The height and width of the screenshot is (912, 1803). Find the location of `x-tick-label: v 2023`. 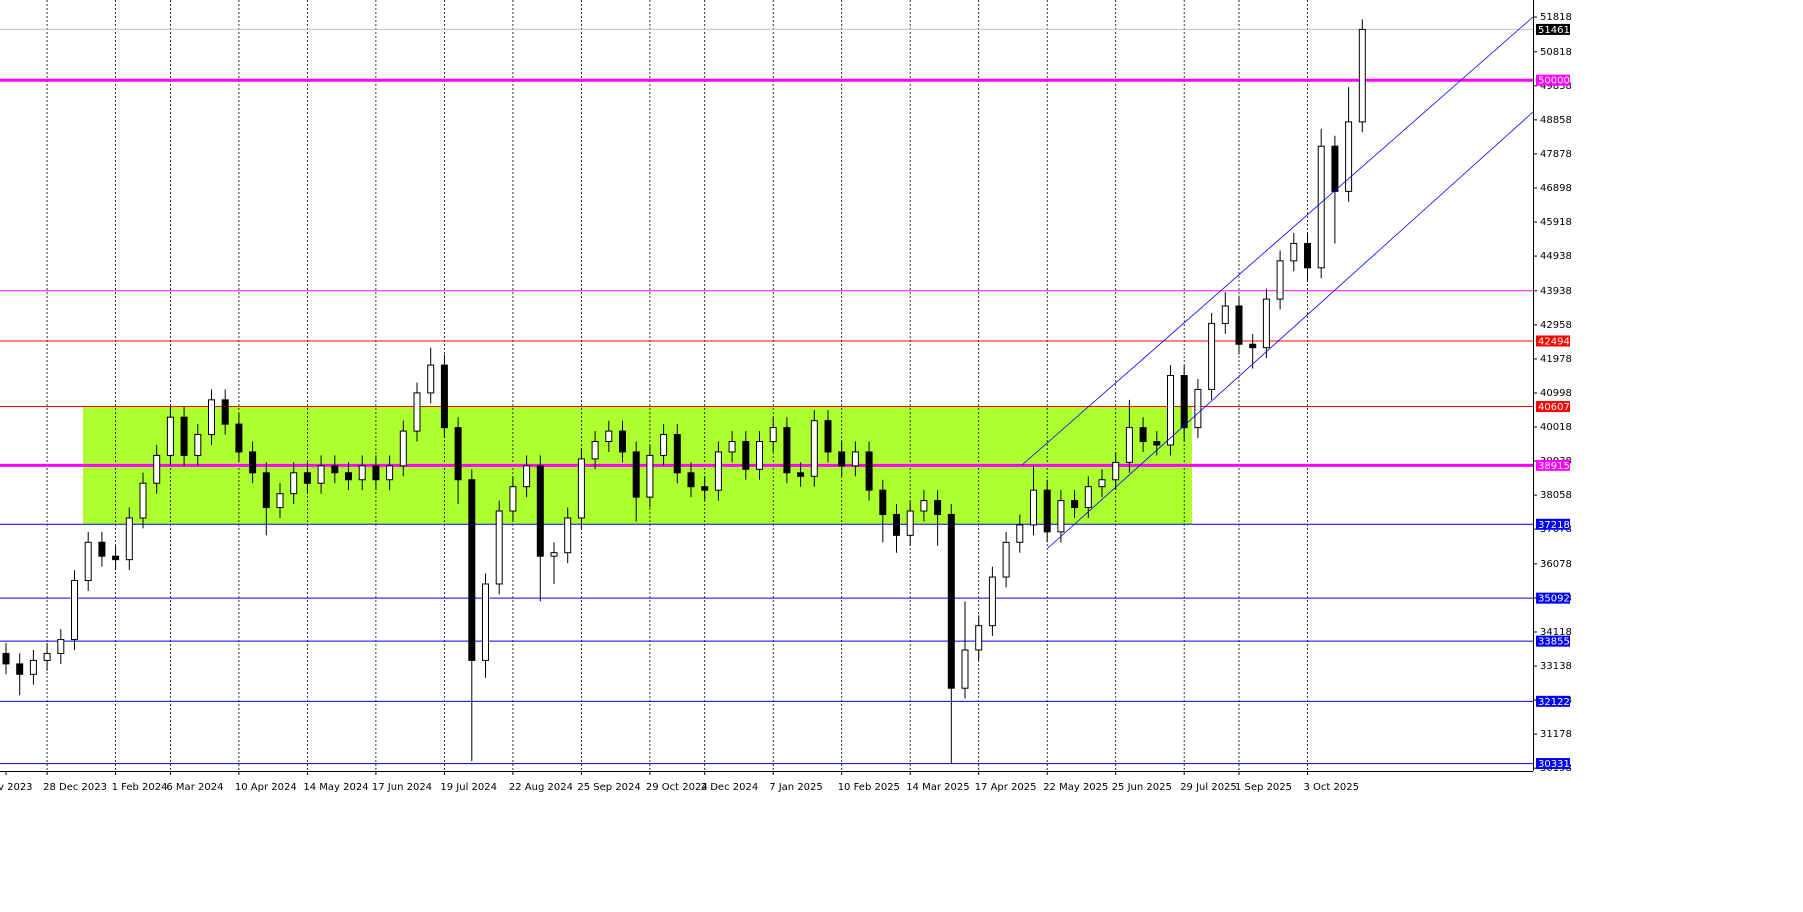

x-tick-label: v 2023 is located at coordinates (16, 787).